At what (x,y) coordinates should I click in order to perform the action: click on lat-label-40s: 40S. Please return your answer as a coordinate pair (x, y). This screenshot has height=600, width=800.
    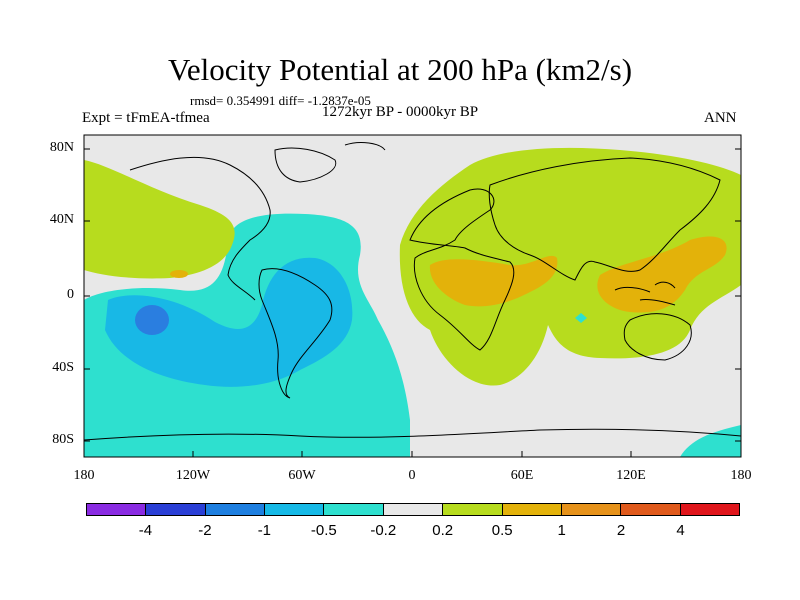
    Looking at the image, I should click on (63, 367).